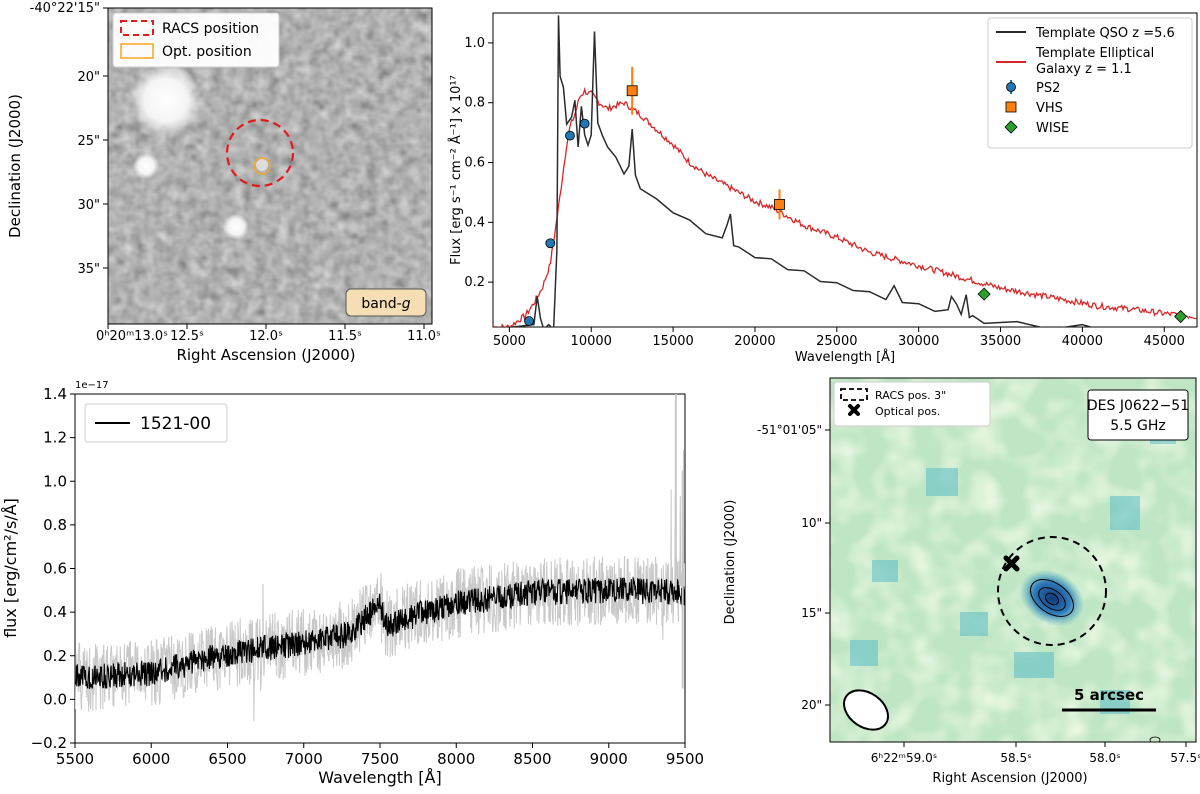  What do you see at coordinates (474, 222) in the screenshot?
I see `sed-ytick-label: 0.4` at bounding box center [474, 222].